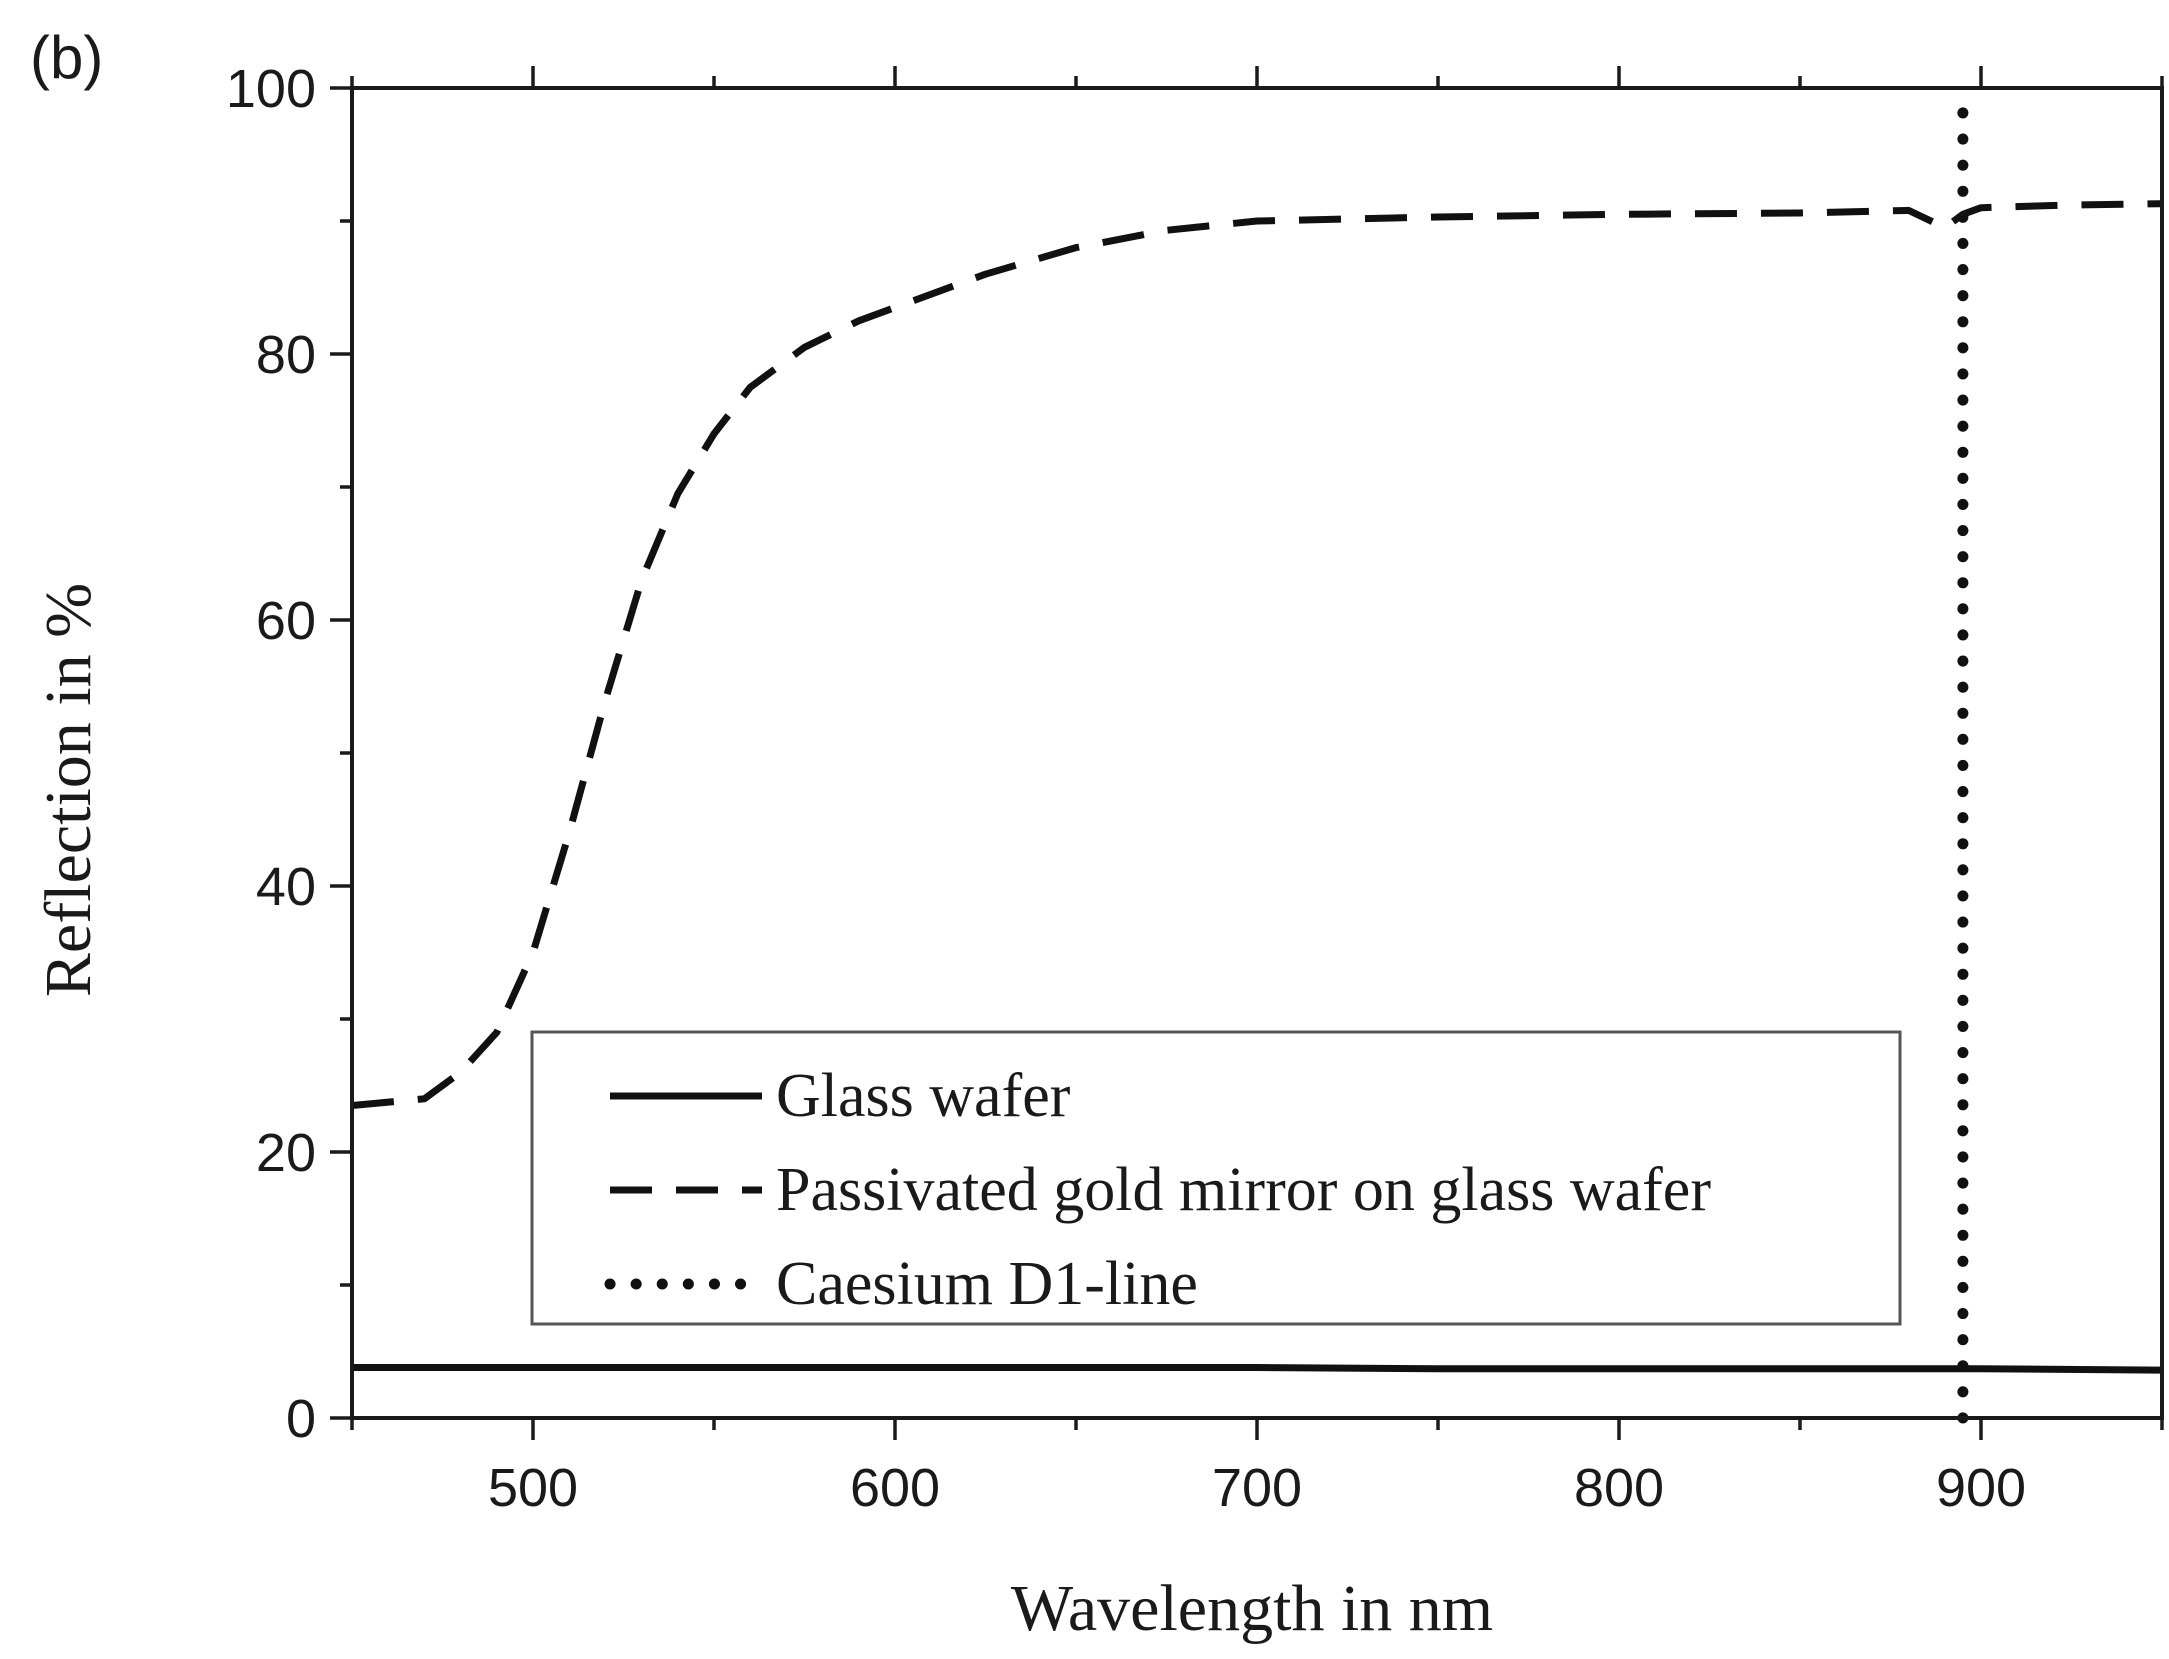 Image resolution: width=2169 pixels, height=1659 pixels. What do you see at coordinates (286, 1153) in the screenshot?
I see `y-tick-label-20: 20` at bounding box center [286, 1153].